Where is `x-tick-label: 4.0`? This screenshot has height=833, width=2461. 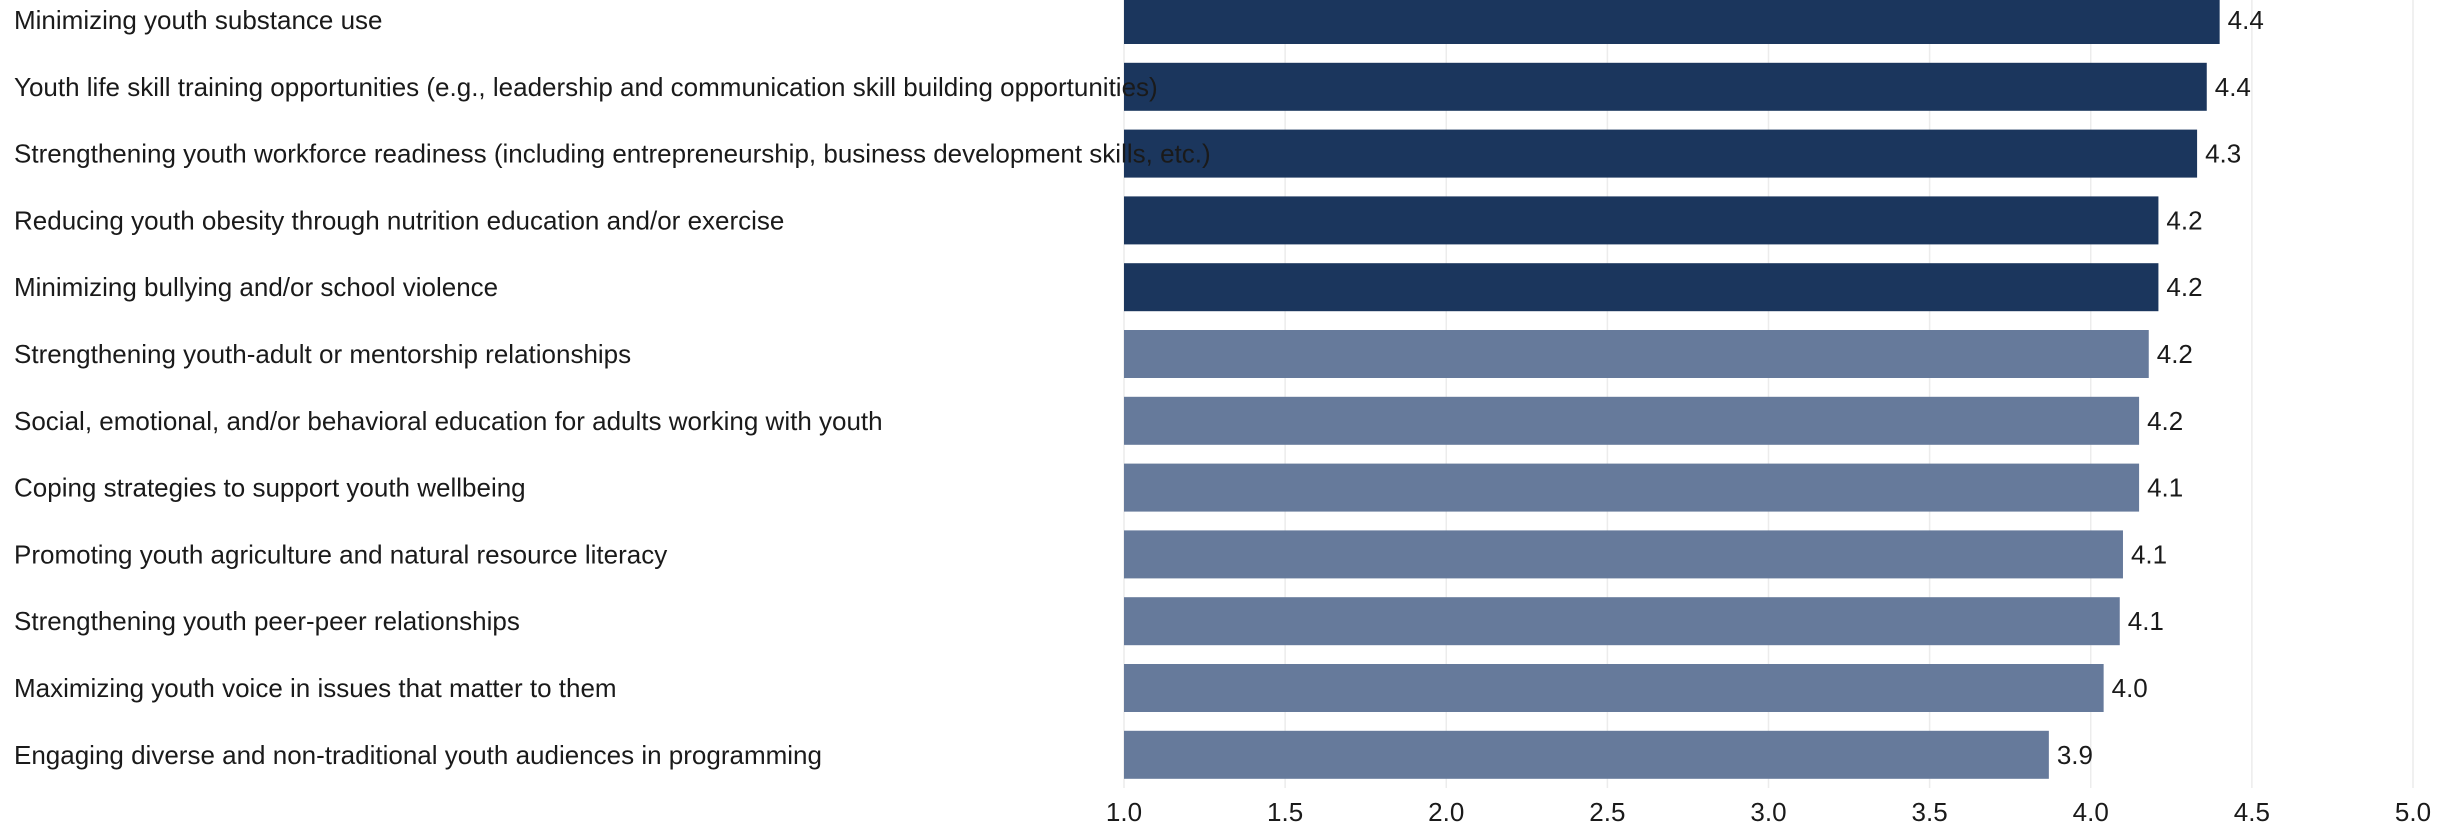 x-tick-label: 4.0 is located at coordinates (2091, 812).